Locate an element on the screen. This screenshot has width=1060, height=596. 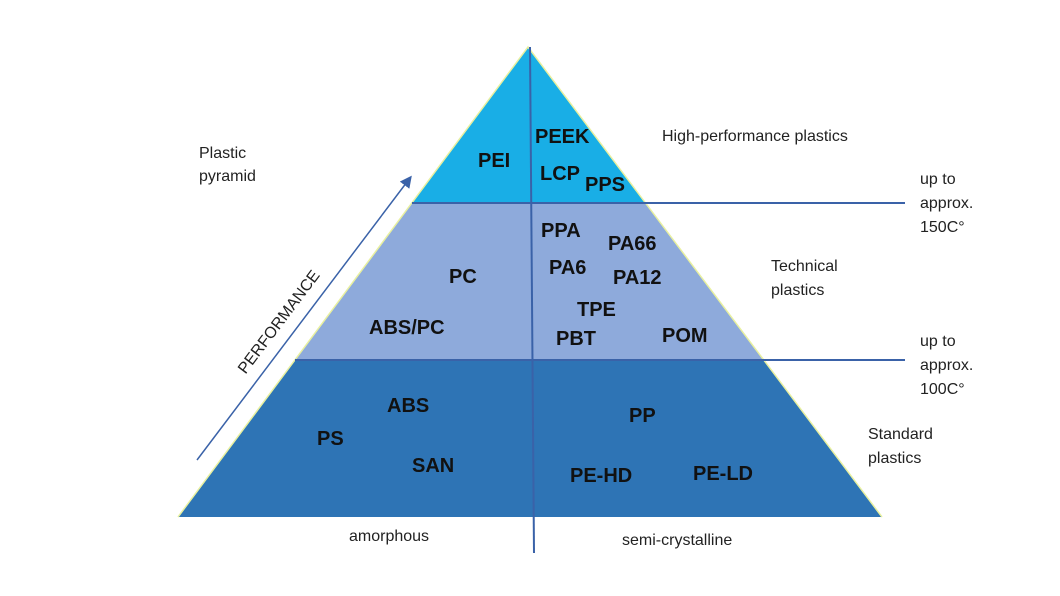
material-PPA: PPA is located at coordinates (561, 231).